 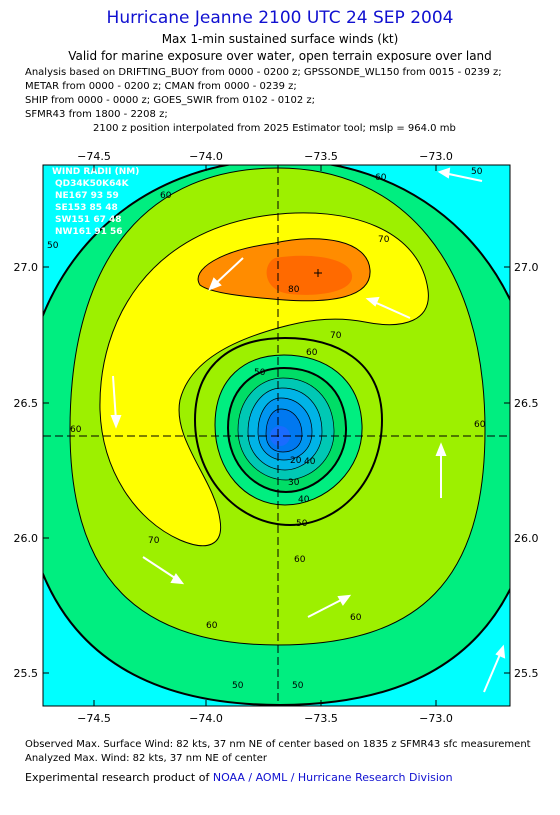 I want to click on credit-prefix: Experimental research product of, so click(x=119, y=777).